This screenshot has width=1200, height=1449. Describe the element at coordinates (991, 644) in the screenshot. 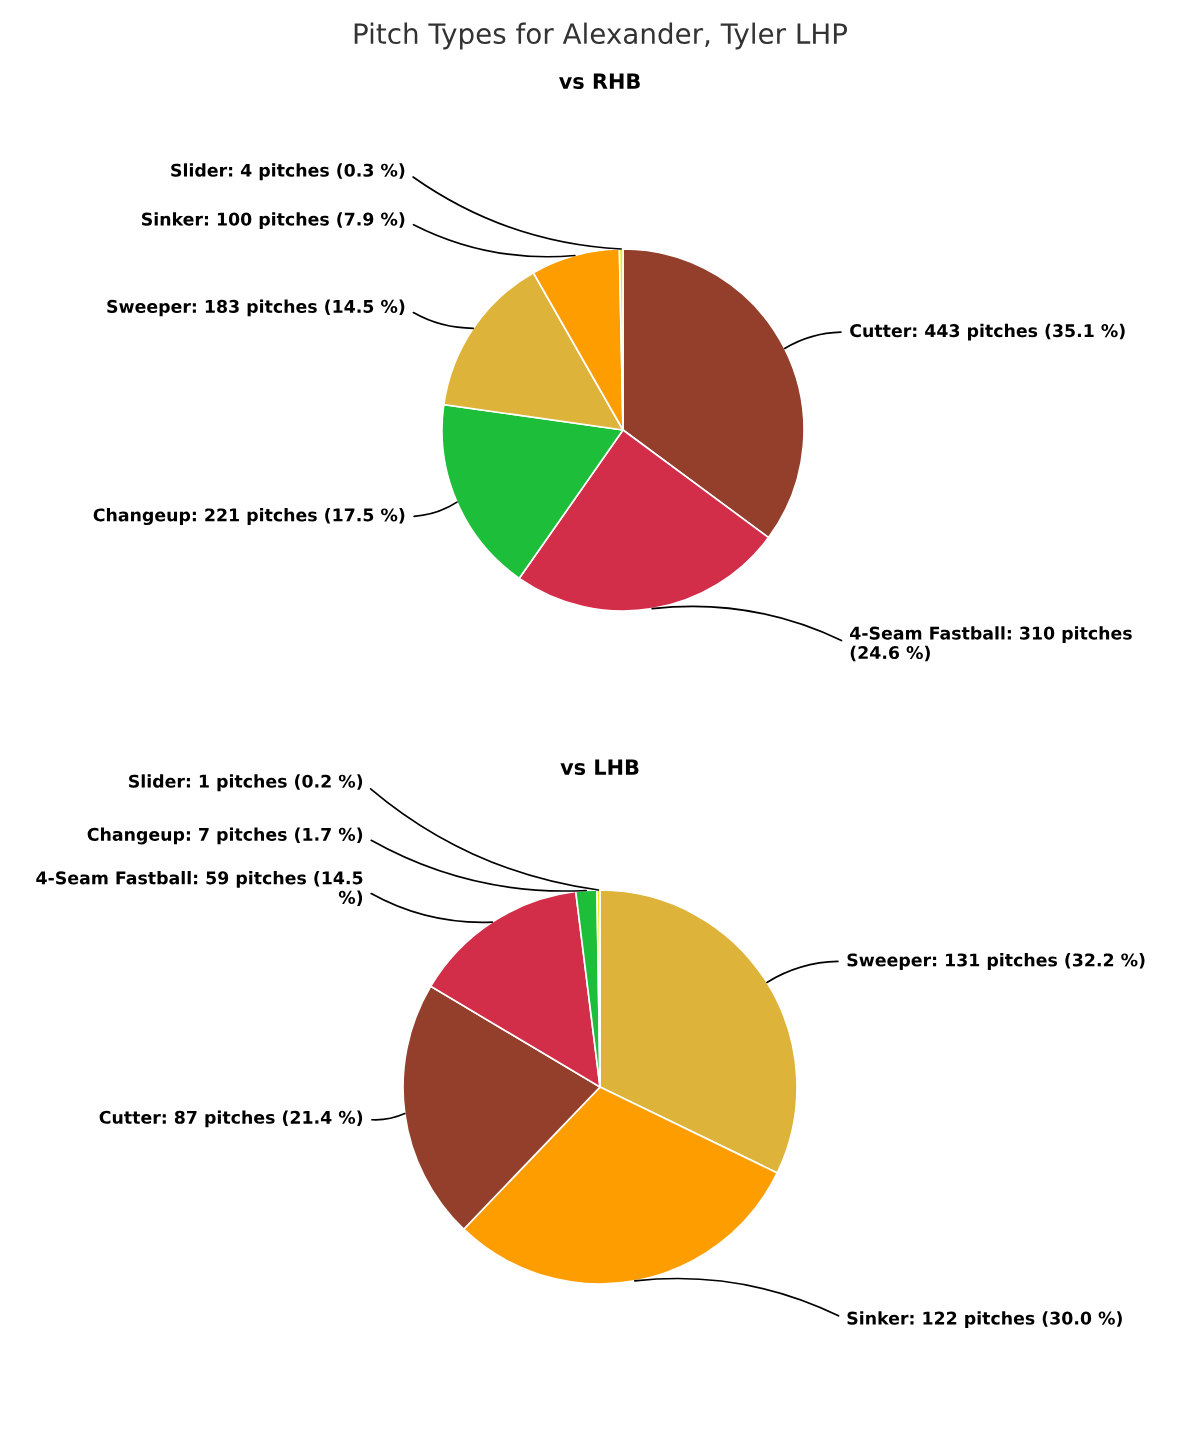

I see `slice-label: 4-Seam Fastball: 310 pitches (24.6 %)` at that location.